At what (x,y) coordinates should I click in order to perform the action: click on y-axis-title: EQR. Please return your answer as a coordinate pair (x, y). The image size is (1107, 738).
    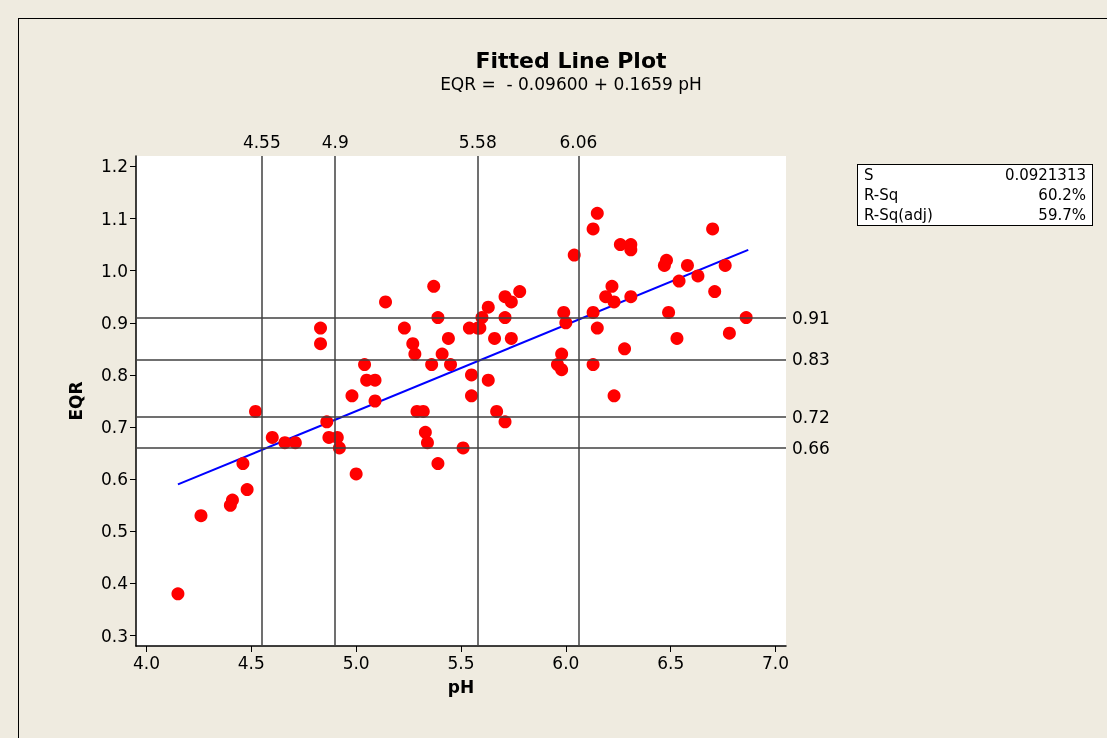
    Looking at the image, I should click on (75, 401).